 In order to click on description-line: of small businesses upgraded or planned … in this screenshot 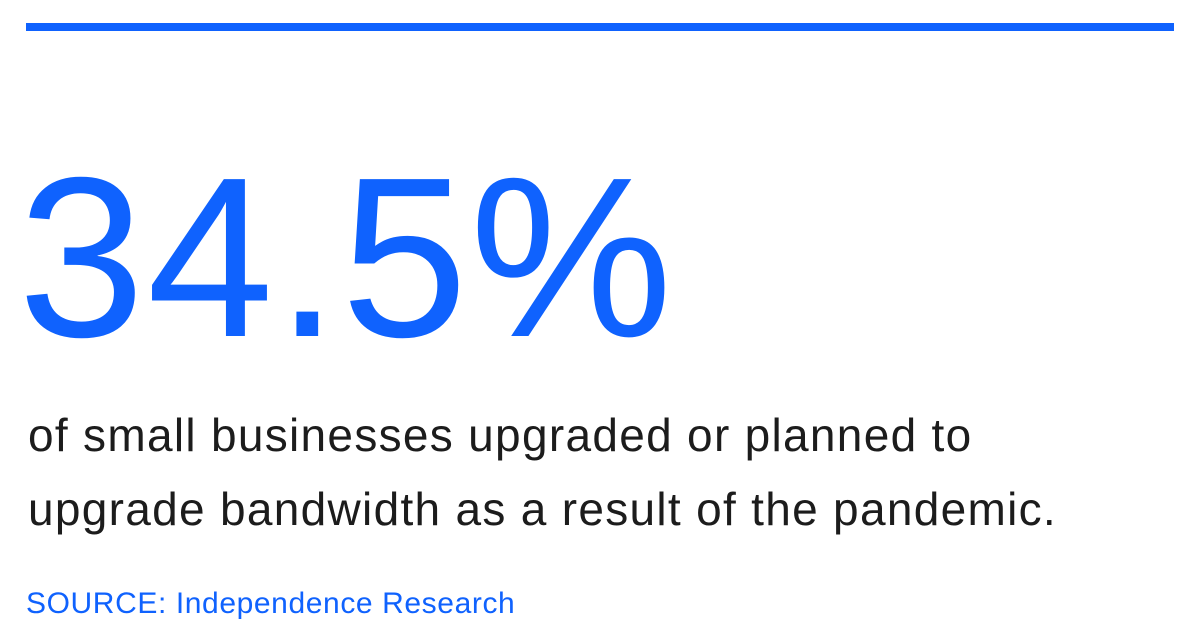, I will do `click(500, 435)`.